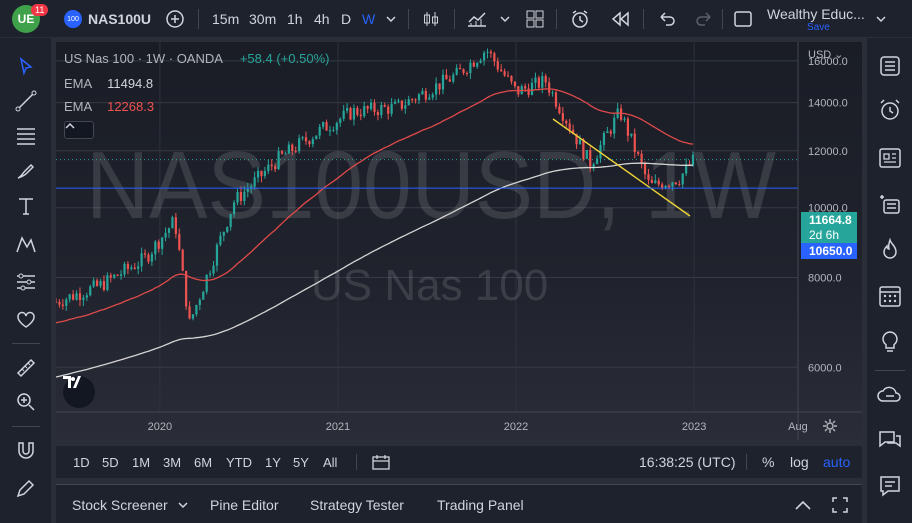 This screenshot has width=912, height=523. Describe the element at coordinates (840, 504) in the screenshot. I see `maximize-panel-button` at that location.